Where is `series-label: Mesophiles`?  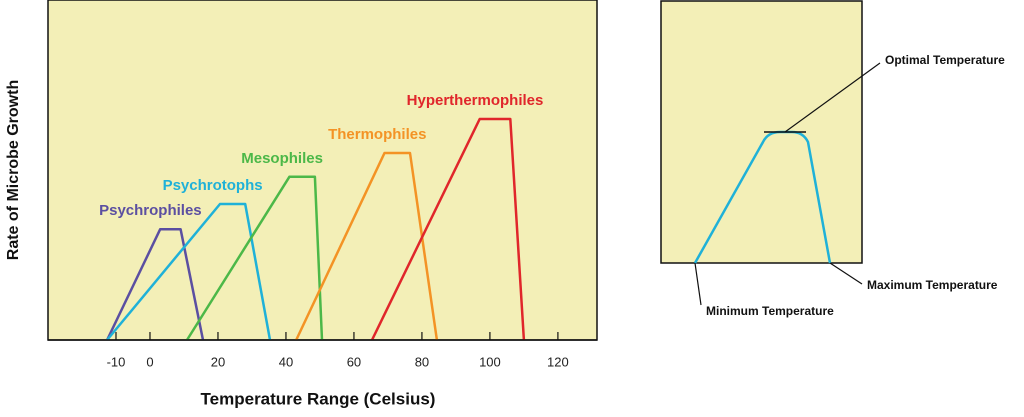
series-label: Mesophiles is located at coordinates (282, 158).